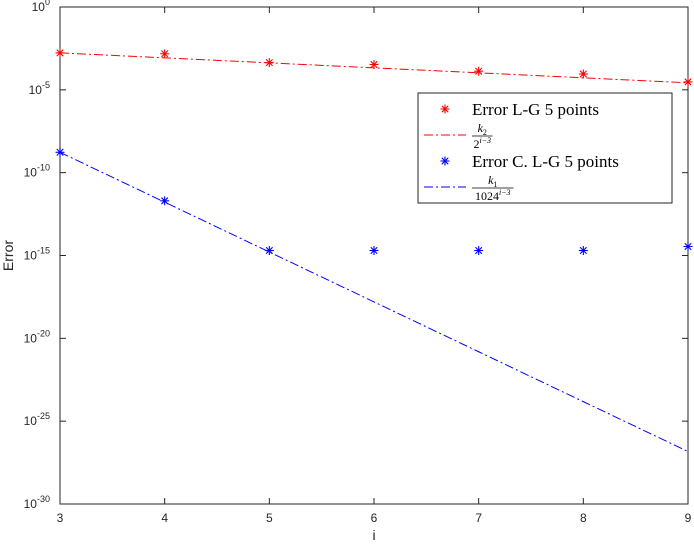  I want to click on legend-frac-den-1: 2i−3, so click(482, 143).